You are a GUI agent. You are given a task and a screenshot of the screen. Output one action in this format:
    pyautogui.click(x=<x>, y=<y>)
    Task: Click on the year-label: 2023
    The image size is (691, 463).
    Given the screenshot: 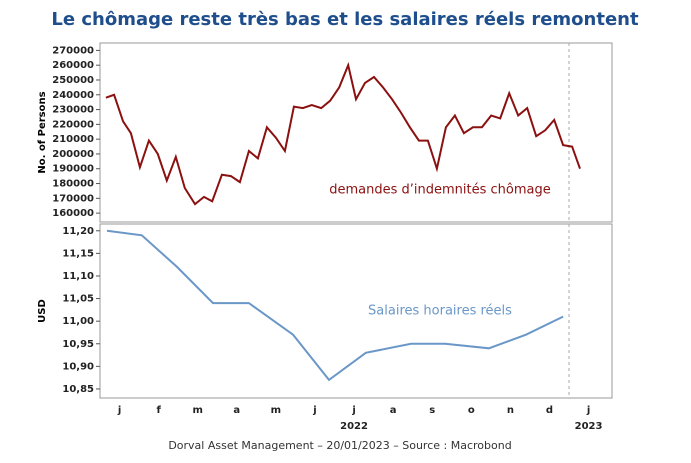 What is the action you would take?
    pyautogui.click(x=589, y=426)
    